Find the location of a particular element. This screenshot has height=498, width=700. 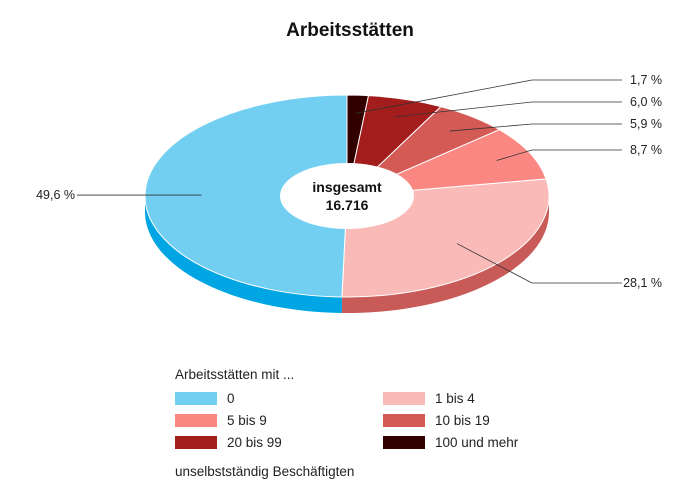

legend-item-100-und-mehr: 100 und mehr is located at coordinates (483, 442).